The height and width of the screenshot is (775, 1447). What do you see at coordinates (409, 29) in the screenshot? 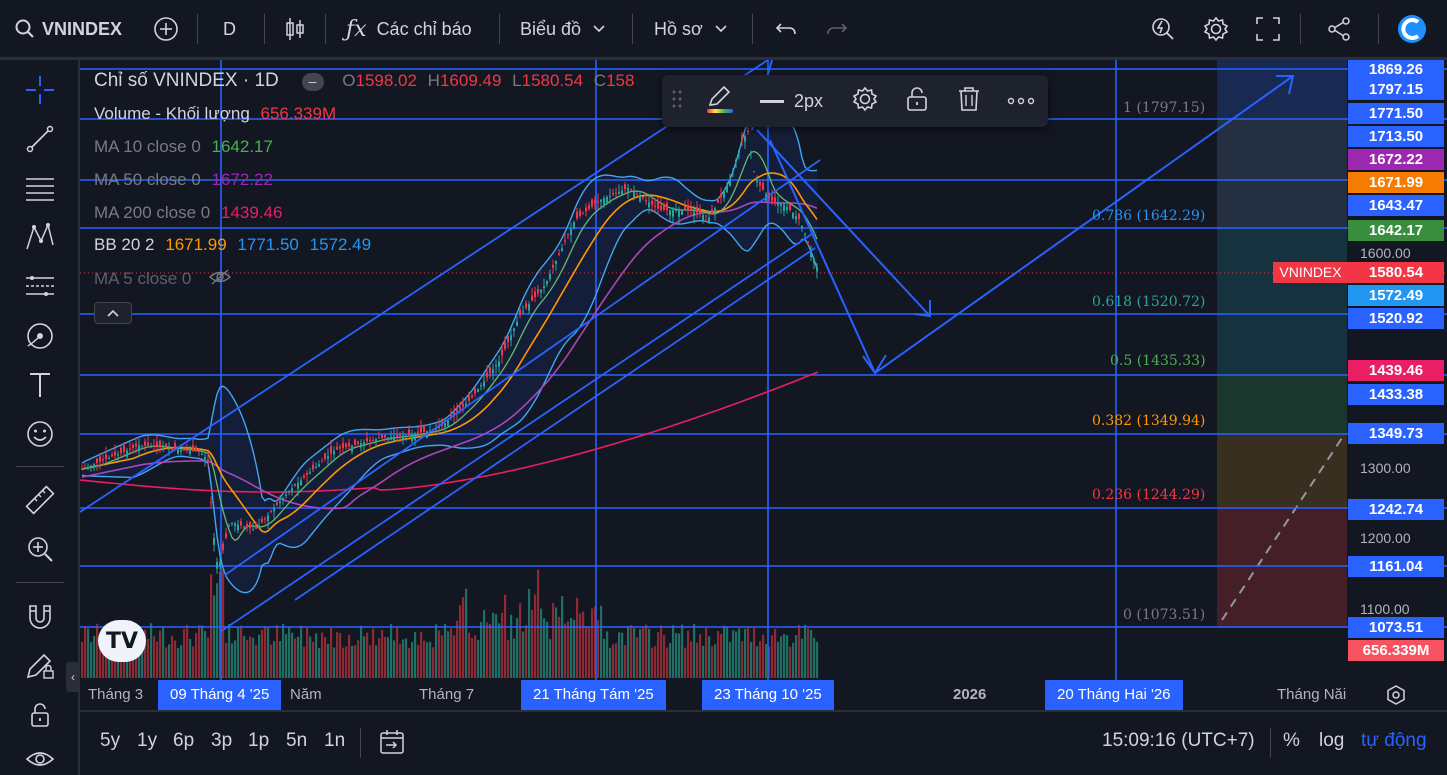
I see `indicators-button: ƒx Các chỉ báo` at bounding box center [409, 29].